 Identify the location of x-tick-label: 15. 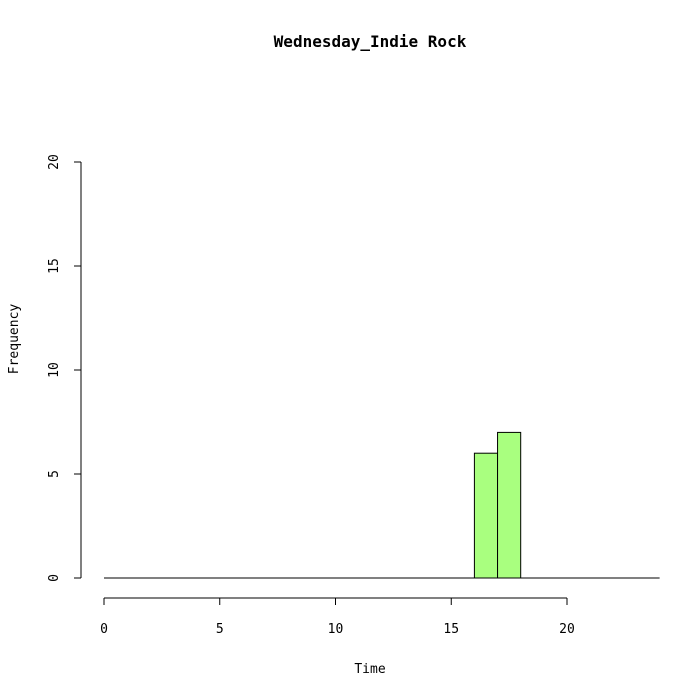
(451, 629).